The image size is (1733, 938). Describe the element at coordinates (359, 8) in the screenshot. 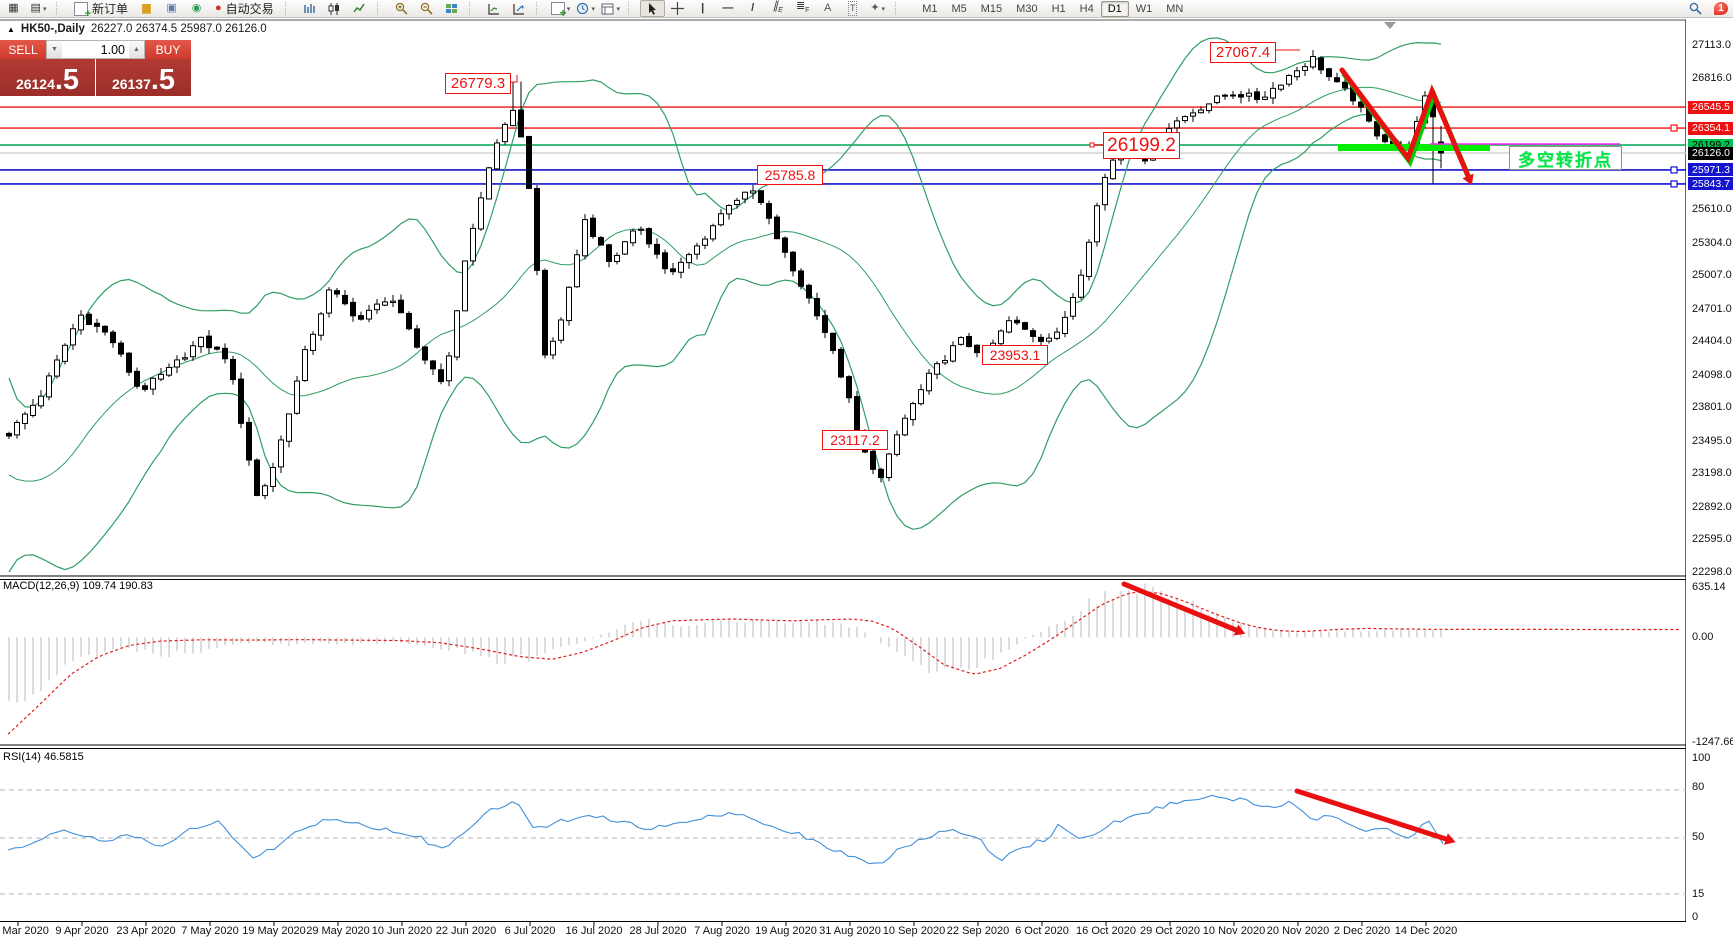

I see `line-chart-icon` at that location.